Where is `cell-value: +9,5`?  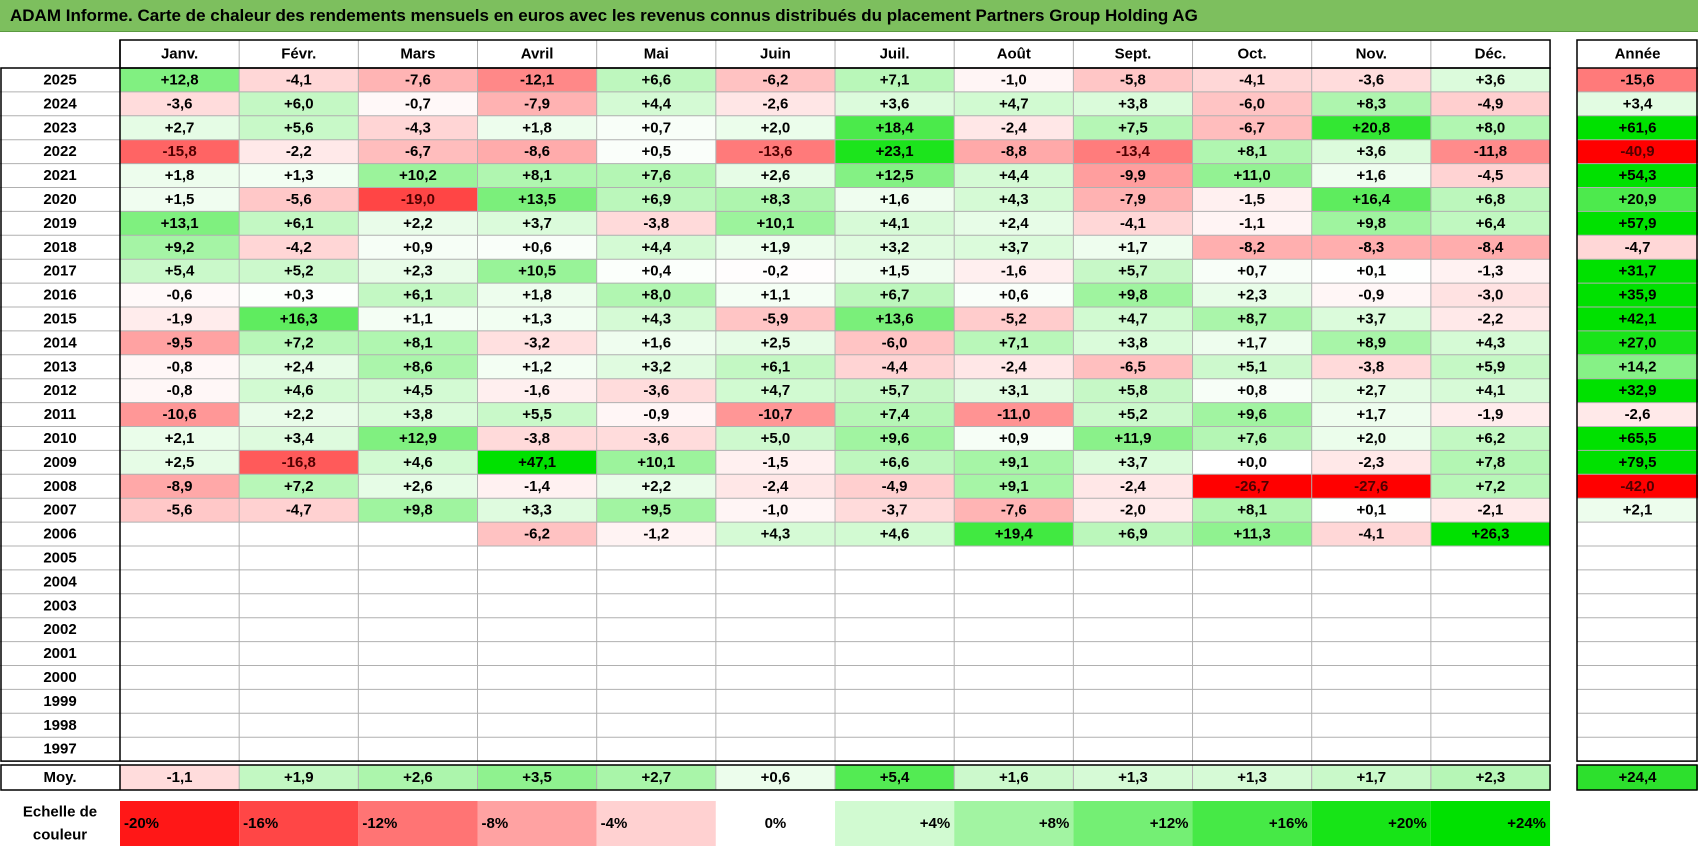 cell-value: +9,5 is located at coordinates (656, 510).